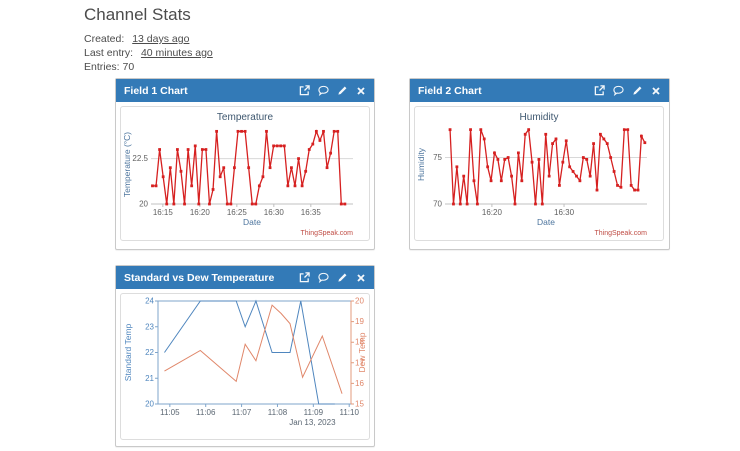 This screenshot has height=451, width=740. Describe the element at coordinates (450, 90) in the screenshot. I see `panel-title: Field 2 Chart` at that location.